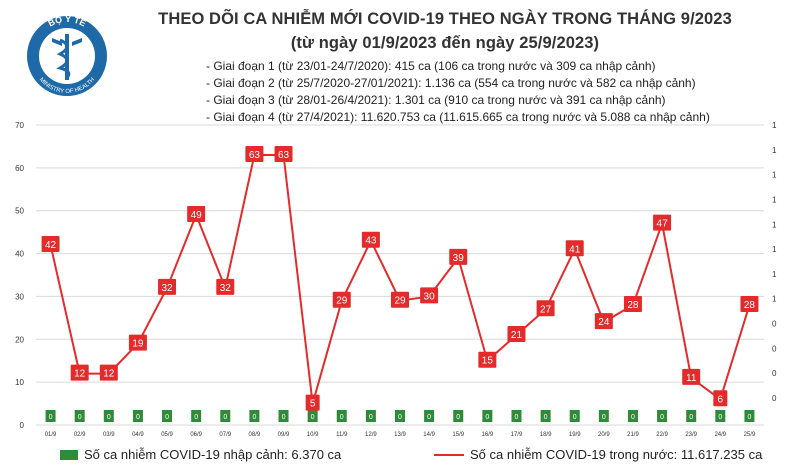 This screenshot has width=790, height=469. I want to click on data-label: 11, so click(691, 378).